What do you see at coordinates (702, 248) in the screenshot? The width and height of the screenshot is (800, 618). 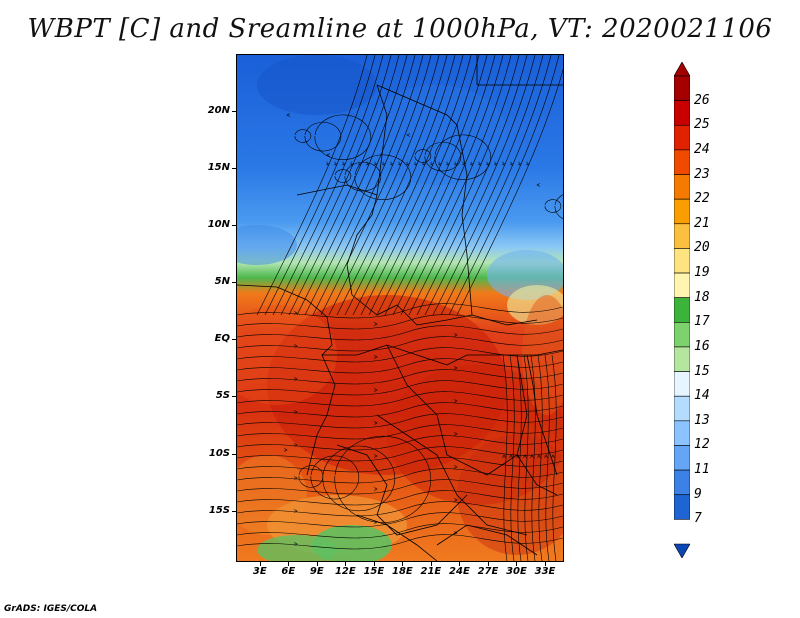 I see `colorbar-tick-label: 20` at bounding box center [702, 248].